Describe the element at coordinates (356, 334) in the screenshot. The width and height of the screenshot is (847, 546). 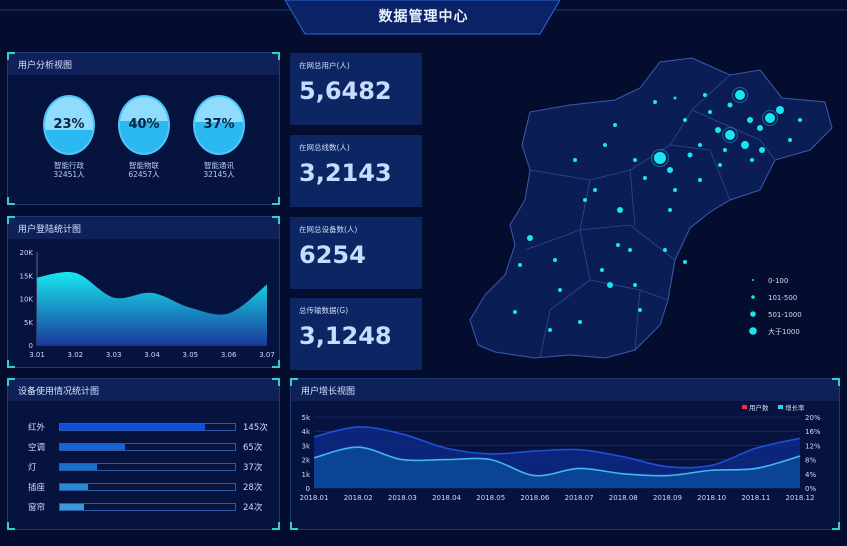
I see `stat-card: 总传输数据(G) 3,1248` at that location.